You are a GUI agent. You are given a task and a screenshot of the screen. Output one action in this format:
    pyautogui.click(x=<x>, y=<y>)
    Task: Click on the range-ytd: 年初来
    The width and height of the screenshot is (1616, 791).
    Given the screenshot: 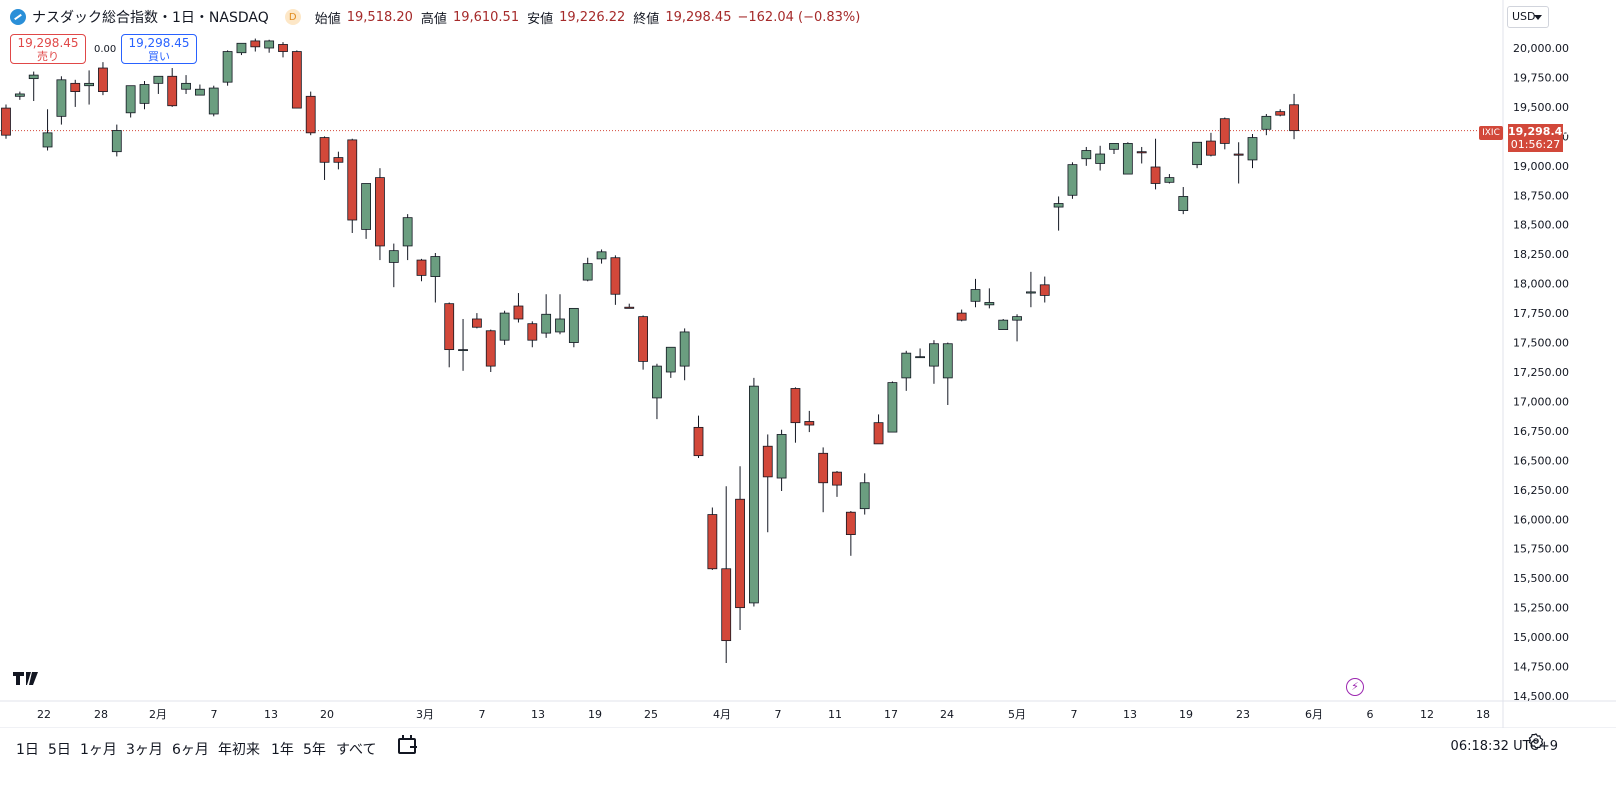 What is the action you would take?
    pyautogui.click(x=239, y=750)
    